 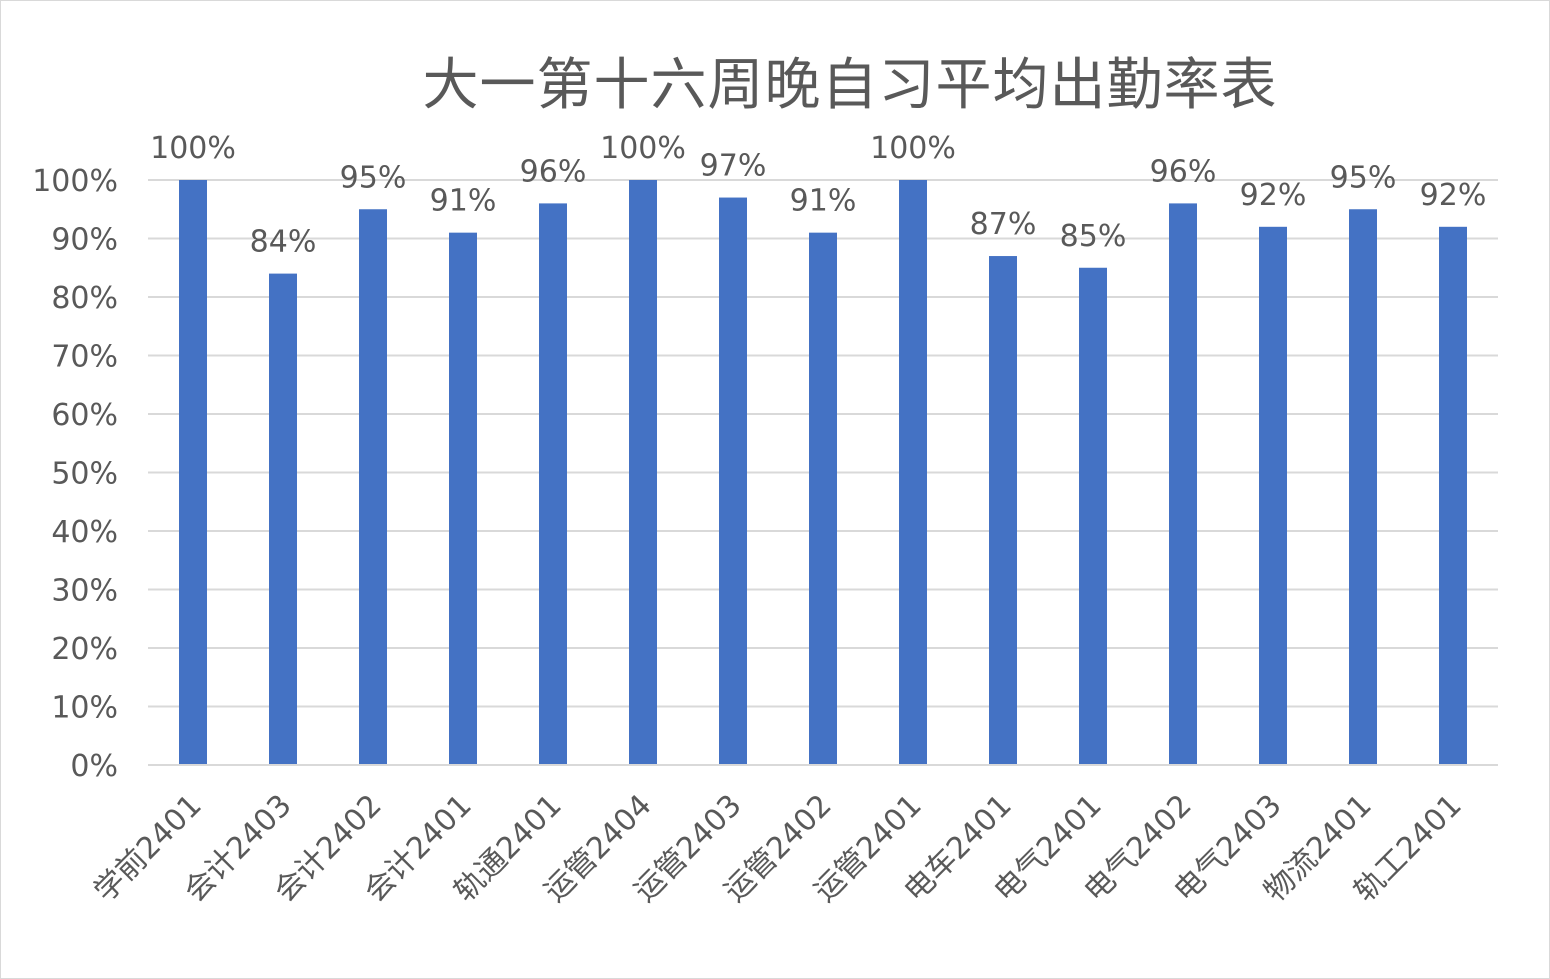 What do you see at coordinates (84, 415) in the screenshot?
I see `y-tick-label: 60%` at bounding box center [84, 415].